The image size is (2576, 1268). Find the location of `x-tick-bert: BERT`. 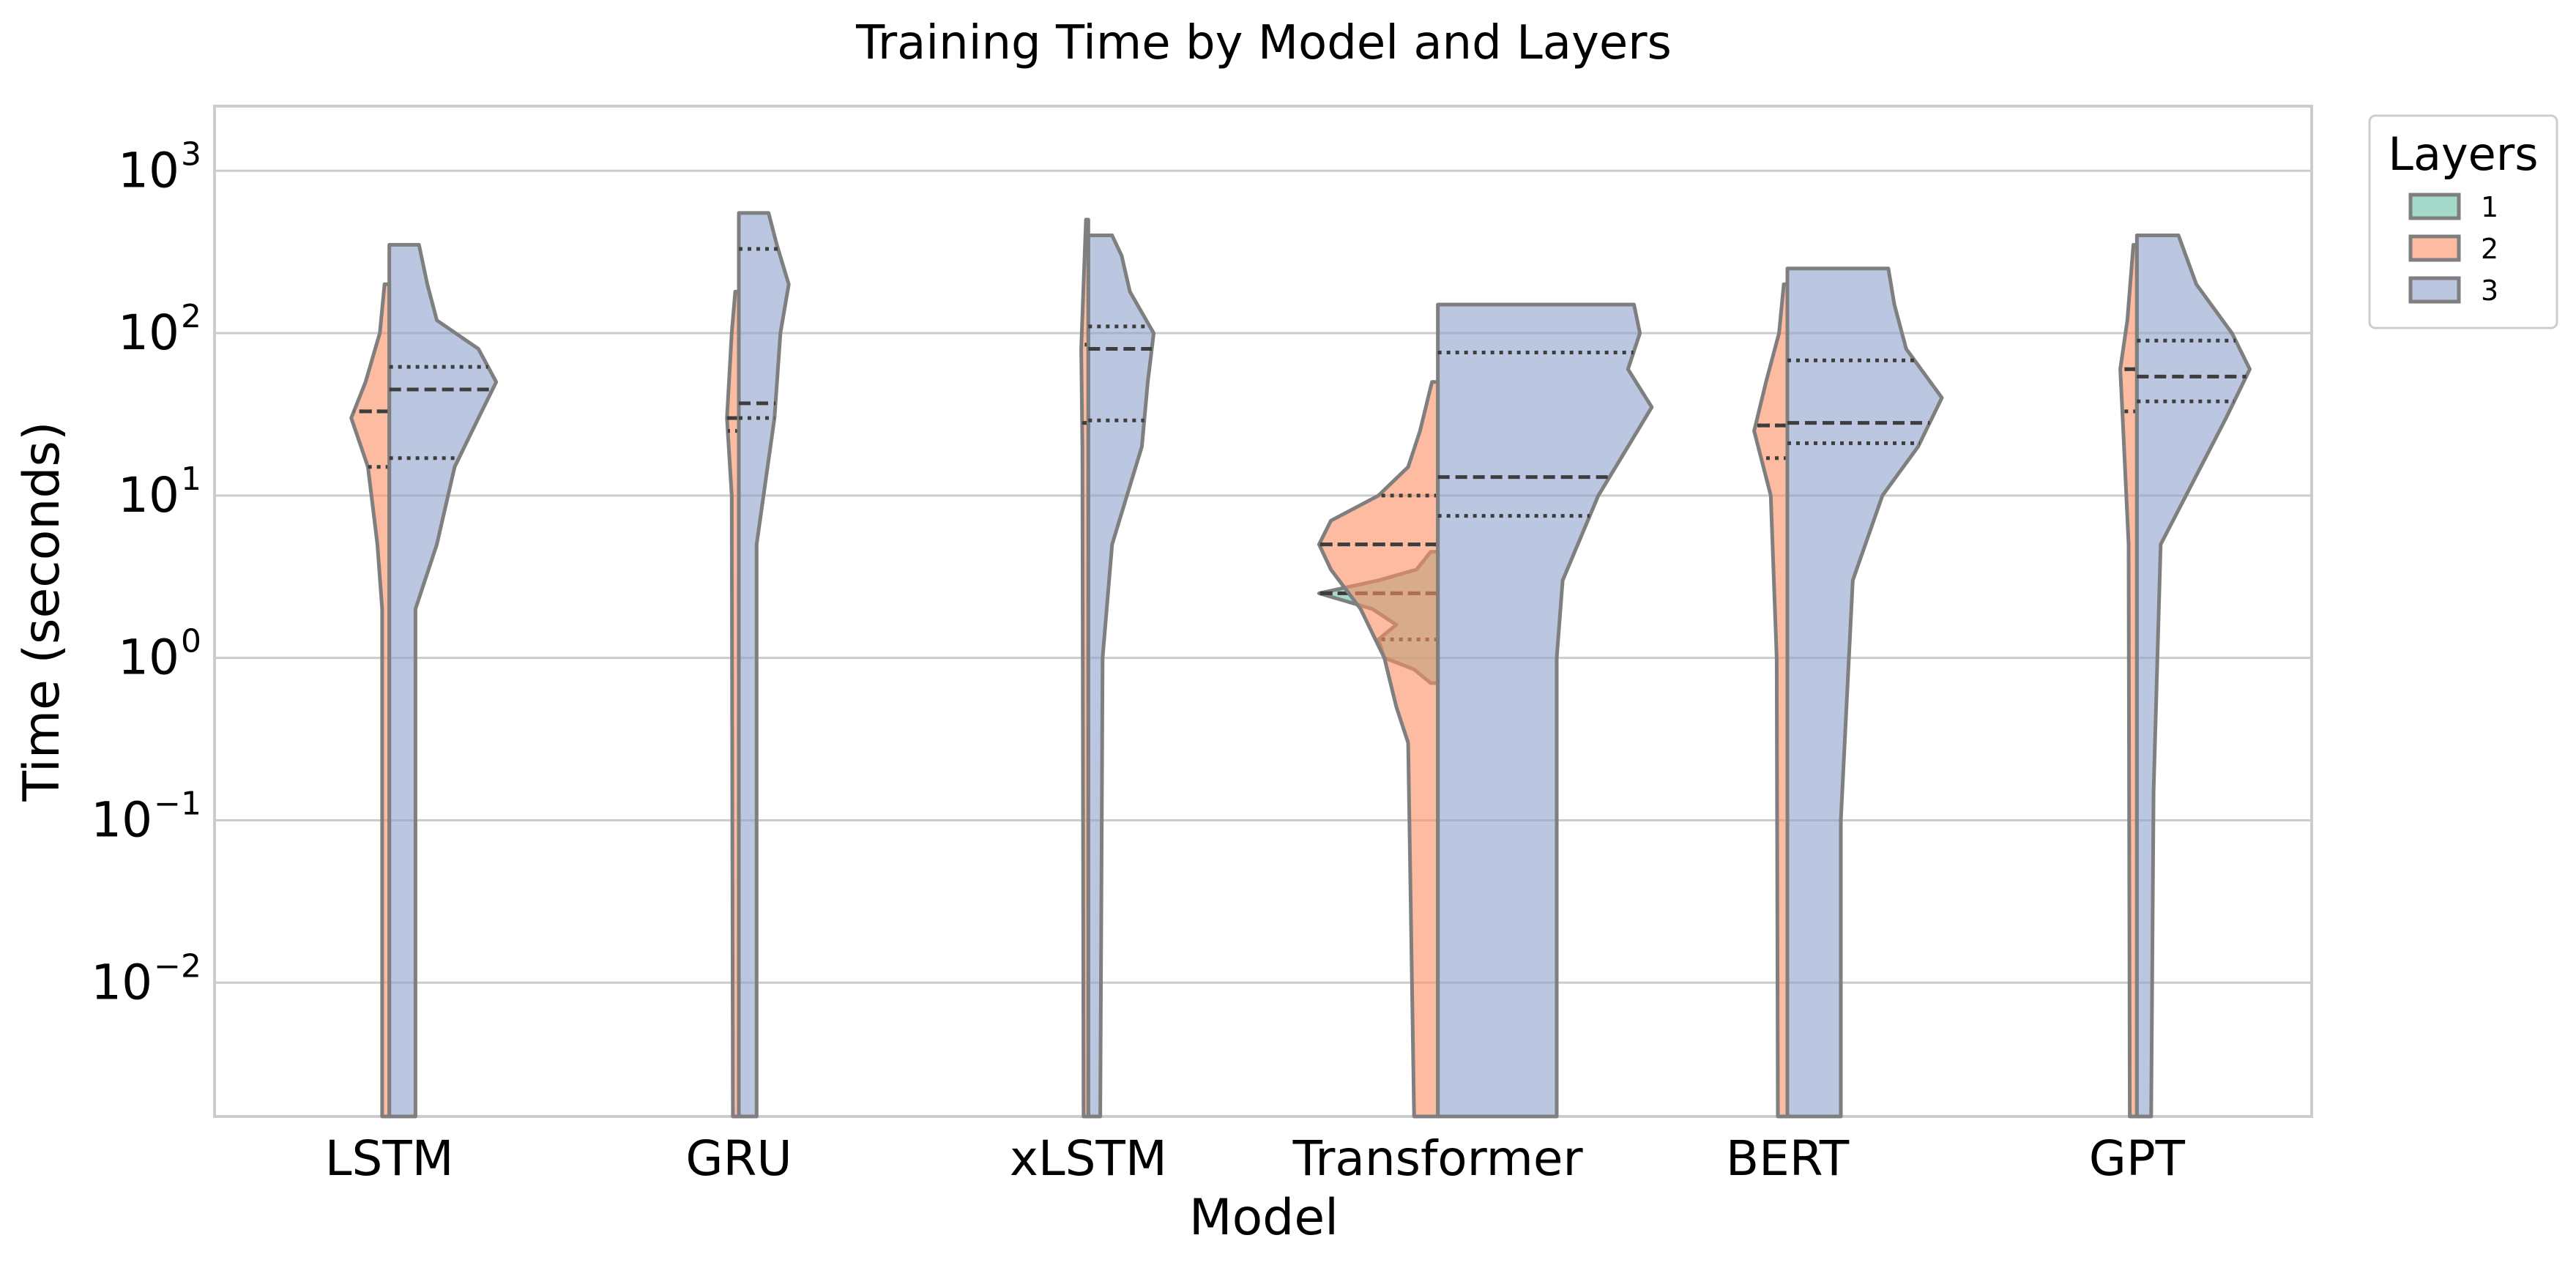

x-tick-bert: BERT is located at coordinates (1788, 1158).